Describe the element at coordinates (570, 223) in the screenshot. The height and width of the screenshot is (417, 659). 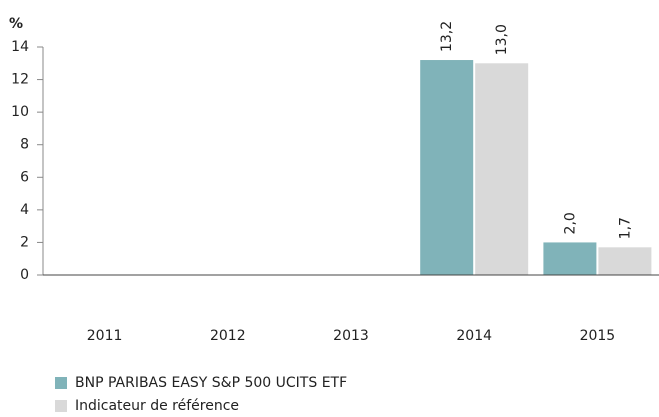
I see `data-label: 2,0` at that location.